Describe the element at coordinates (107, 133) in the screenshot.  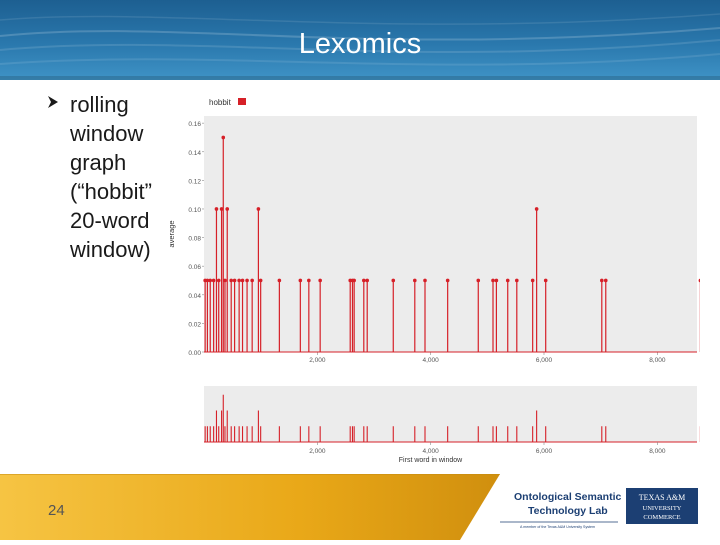
I see `bullet-line: window` at that location.